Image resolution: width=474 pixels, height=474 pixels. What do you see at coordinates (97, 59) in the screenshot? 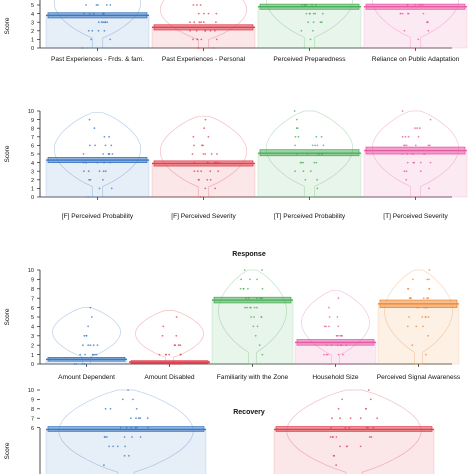
I see `x-tick-label: Past Experiences - Frds. & fam.` at bounding box center [97, 59].